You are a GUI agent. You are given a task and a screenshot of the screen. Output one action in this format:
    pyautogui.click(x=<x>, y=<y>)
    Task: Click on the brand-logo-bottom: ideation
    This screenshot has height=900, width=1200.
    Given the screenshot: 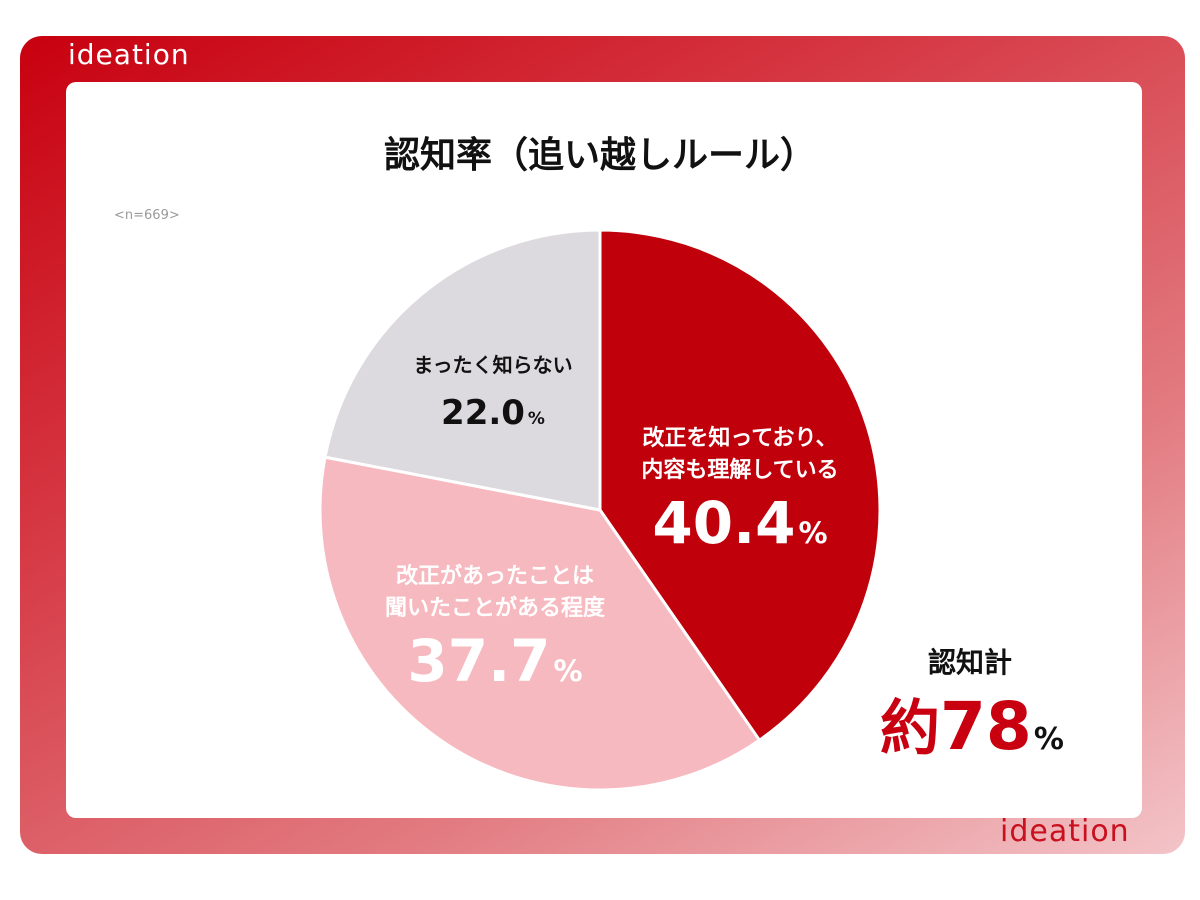 What is the action you would take?
    pyautogui.click(x=1065, y=831)
    